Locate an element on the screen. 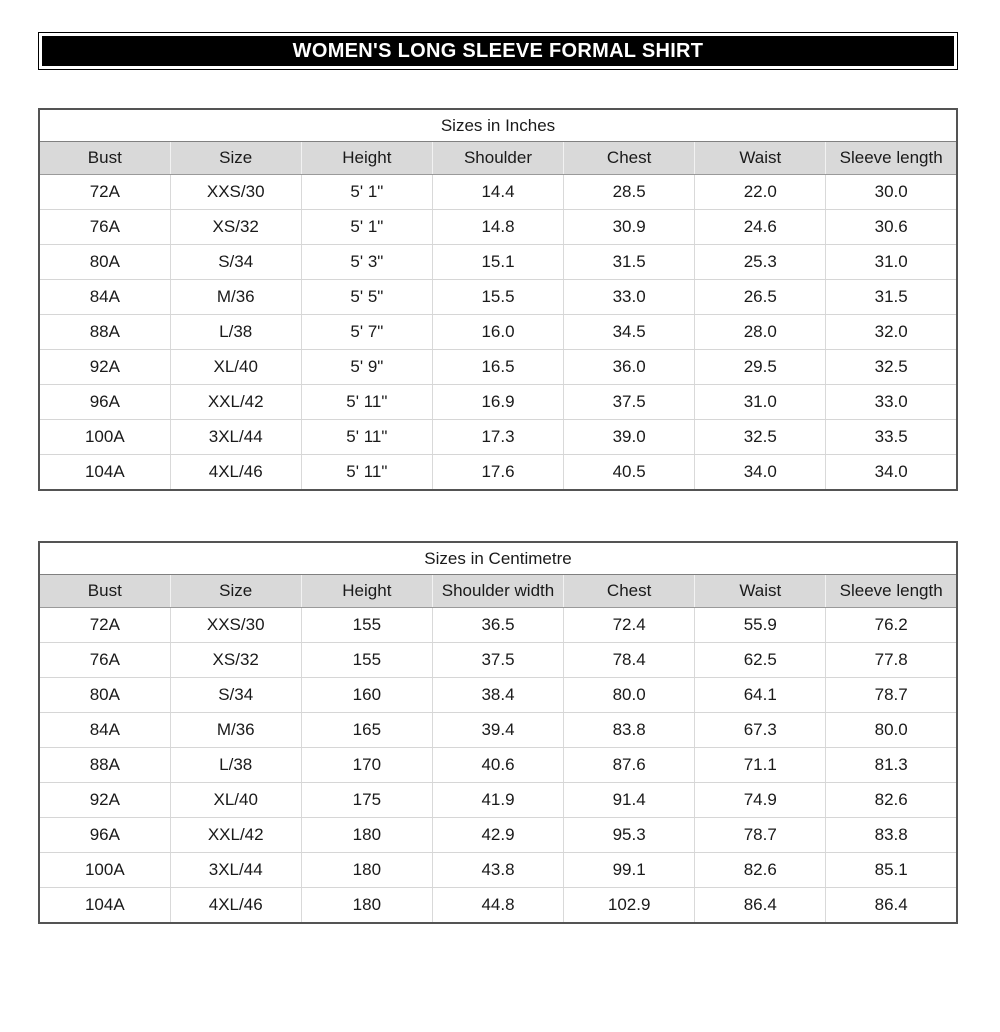 The width and height of the screenshot is (1000, 1032). cell: 15.5 is located at coordinates (498, 297).